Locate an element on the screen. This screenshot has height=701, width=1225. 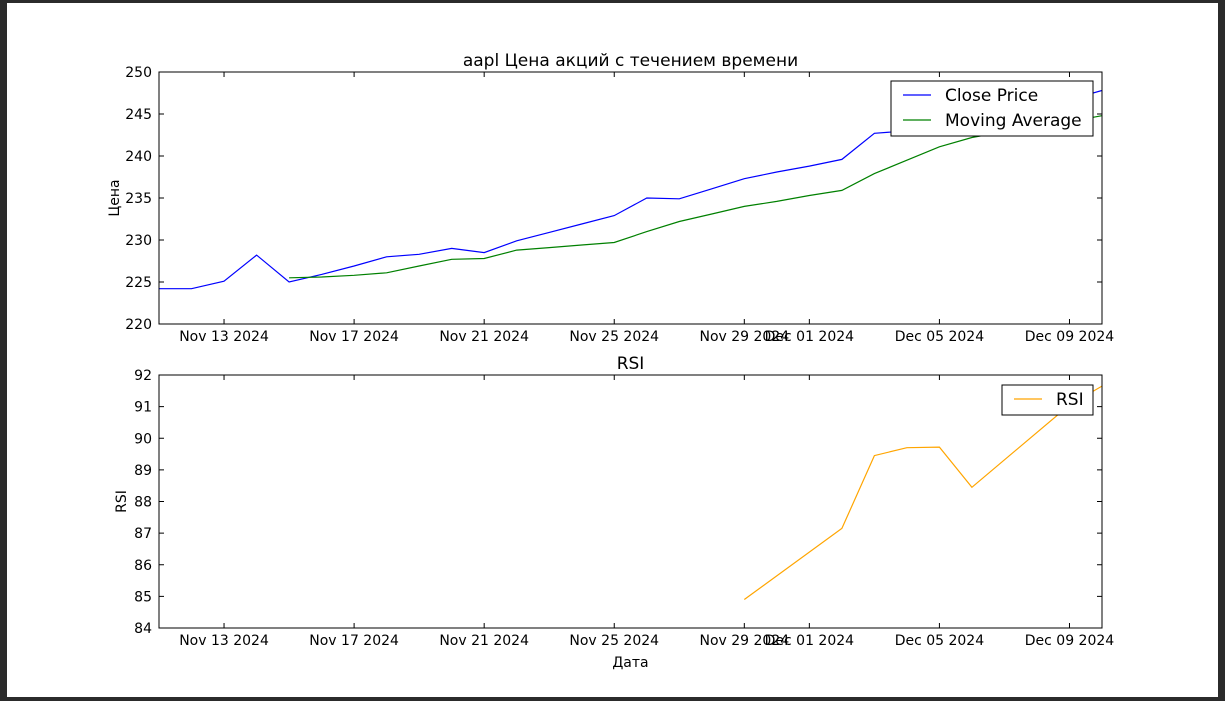
legend-label: RSI is located at coordinates (1070, 400).